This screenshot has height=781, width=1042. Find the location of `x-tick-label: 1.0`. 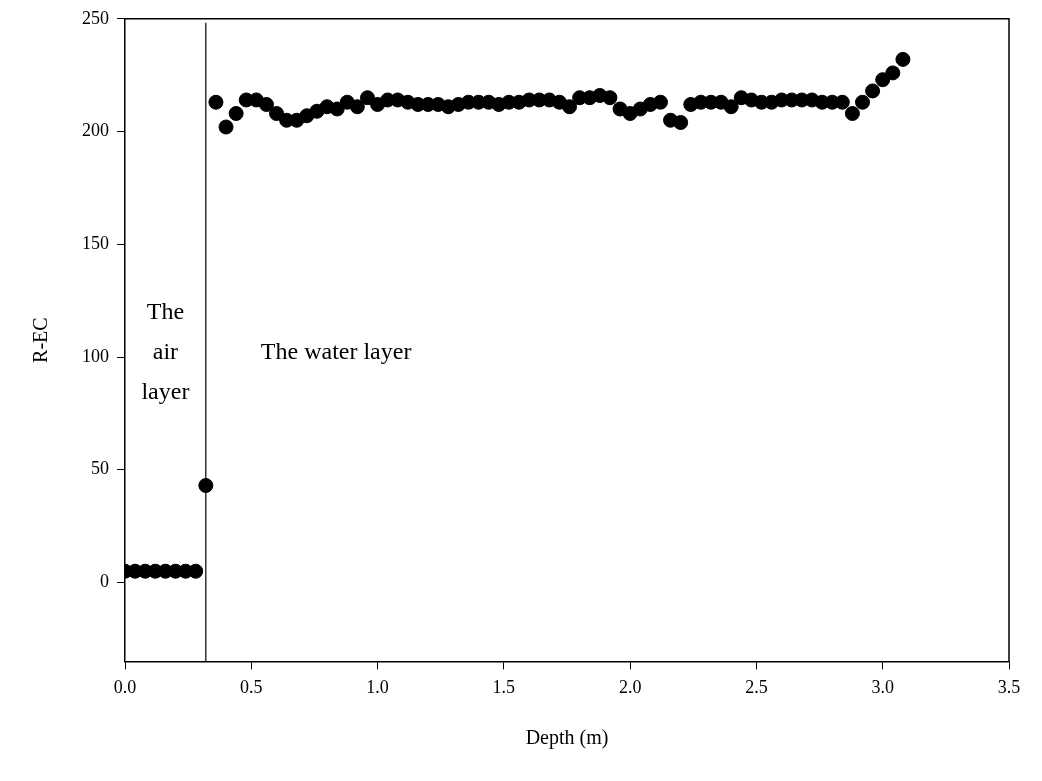

x-tick-label: 1.0 is located at coordinates (377, 686).